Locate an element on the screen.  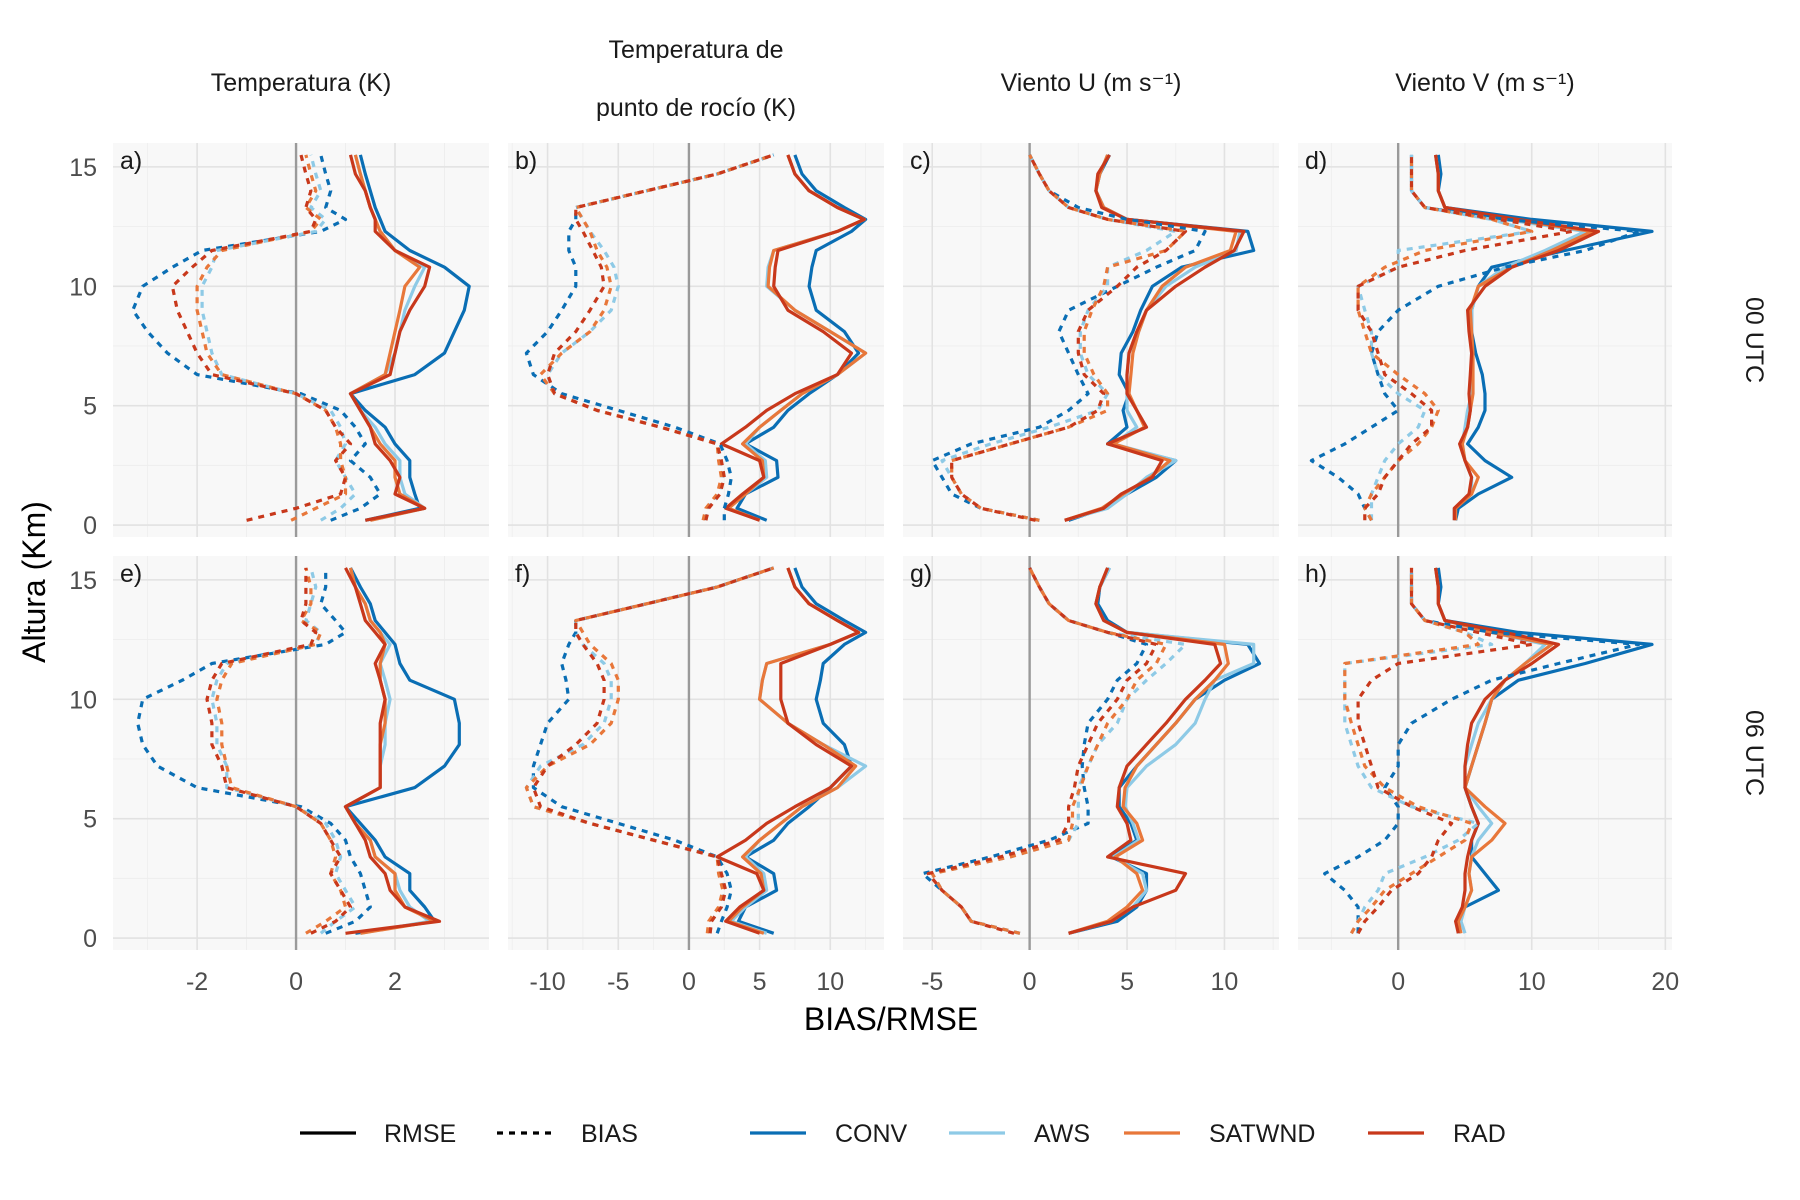
panel-label: e) is located at coordinates (131, 574).